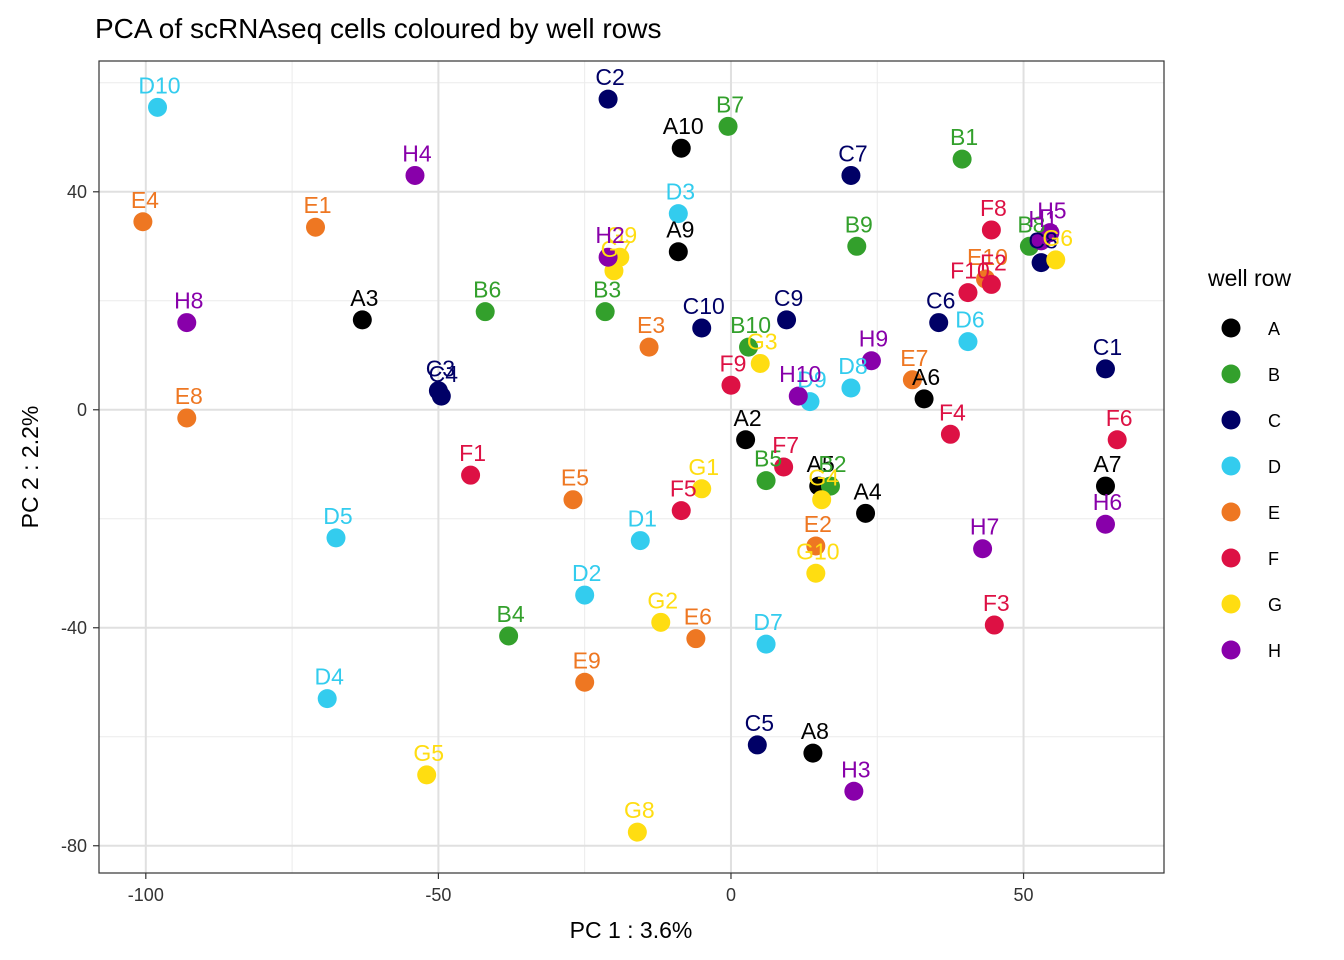  What do you see at coordinates (968, 342) in the screenshot?
I see `point-D6` at bounding box center [968, 342].